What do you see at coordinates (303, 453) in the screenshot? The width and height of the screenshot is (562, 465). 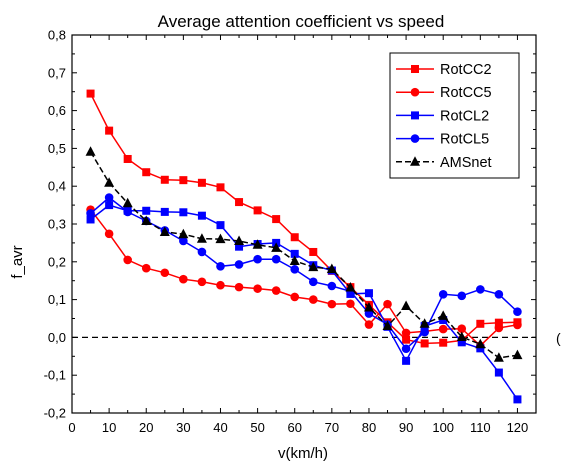 I see `x-axis-label: v(km/h)` at bounding box center [303, 453].